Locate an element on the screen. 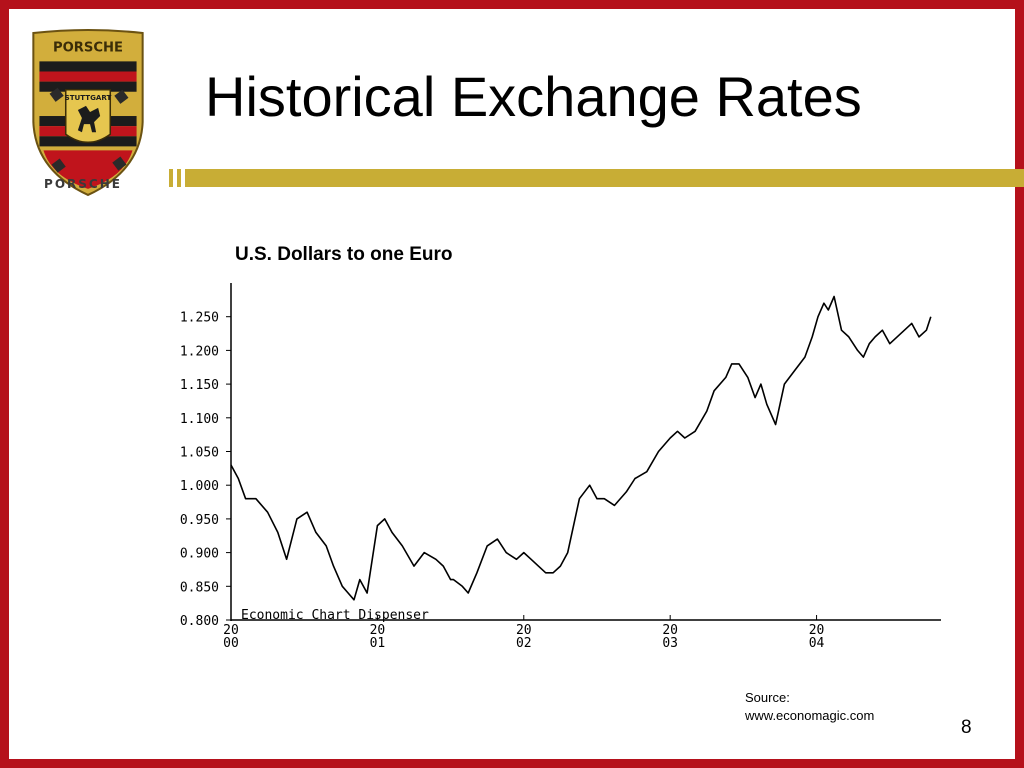 This screenshot has width=1024, height=768. chart-title: U.S. Dollars to one Euro is located at coordinates (343, 254).